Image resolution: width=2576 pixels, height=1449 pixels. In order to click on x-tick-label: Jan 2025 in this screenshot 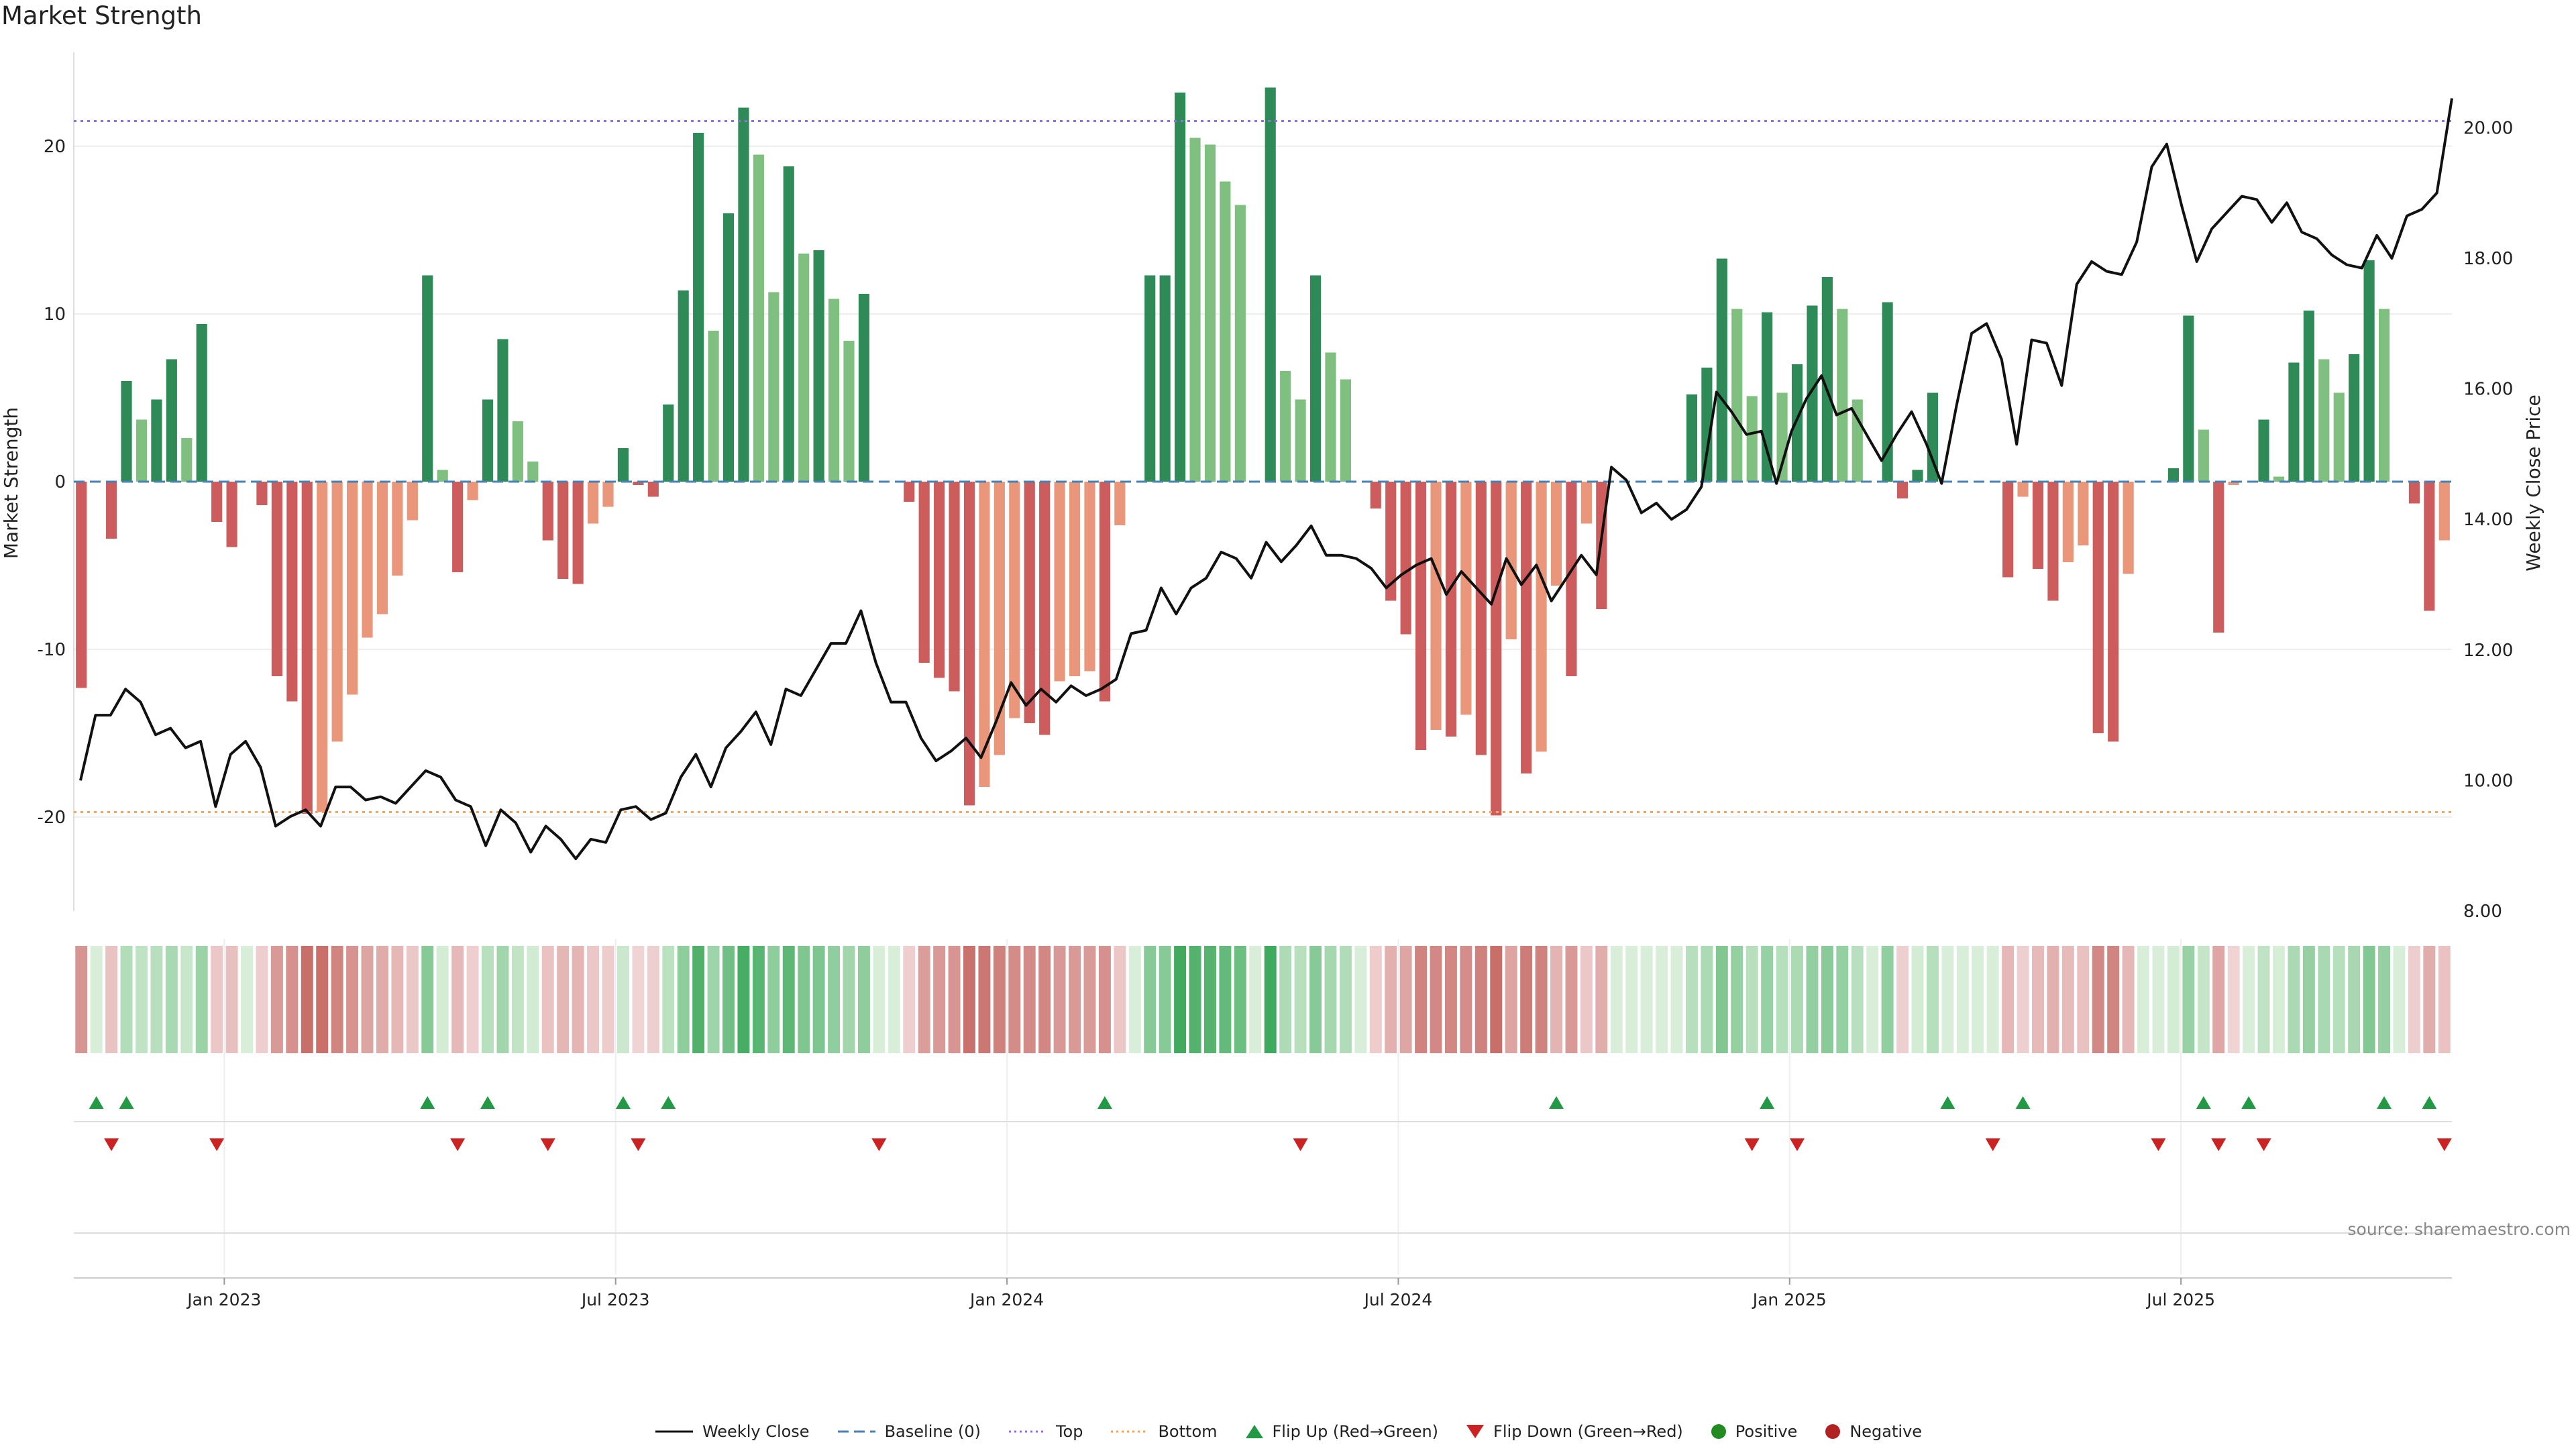, I will do `click(1789, 1299)`.